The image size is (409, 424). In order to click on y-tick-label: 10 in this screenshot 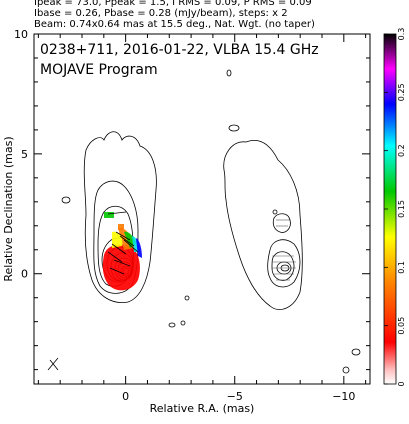, I will do `click(21, 34)`.